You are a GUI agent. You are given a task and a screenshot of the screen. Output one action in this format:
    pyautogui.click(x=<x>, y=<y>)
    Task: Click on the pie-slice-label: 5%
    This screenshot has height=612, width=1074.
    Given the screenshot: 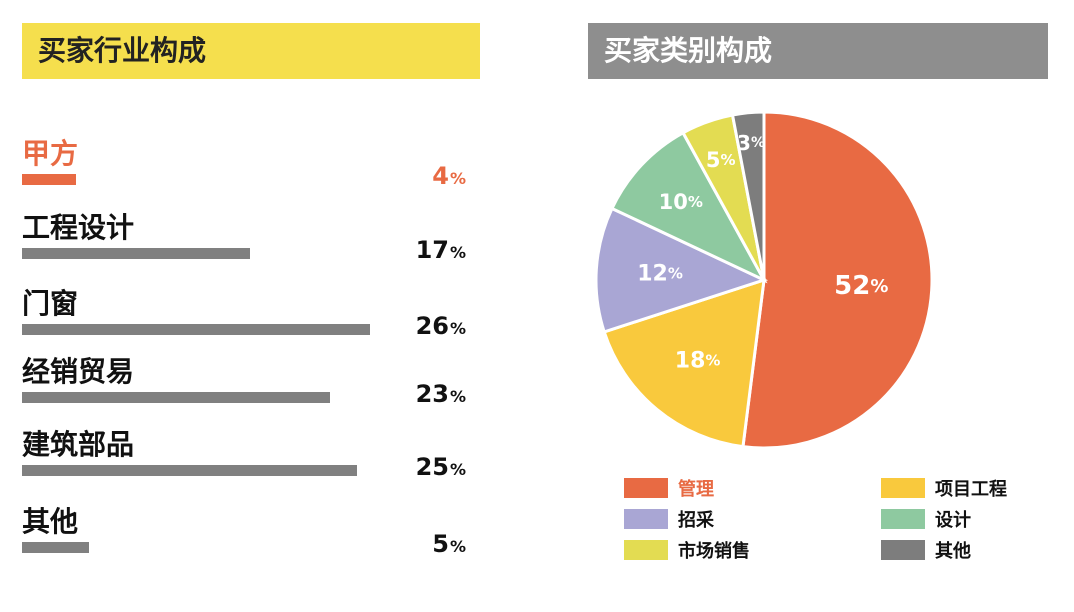 What is the action you would take?
    pyautogui.click(x=721, y=160)
    